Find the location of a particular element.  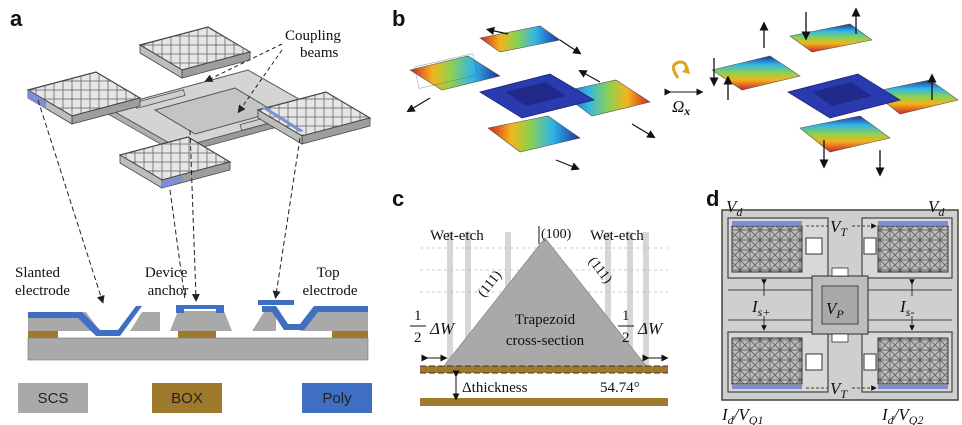

proof-mass-bottom-left is located at coordinates (767, 361).